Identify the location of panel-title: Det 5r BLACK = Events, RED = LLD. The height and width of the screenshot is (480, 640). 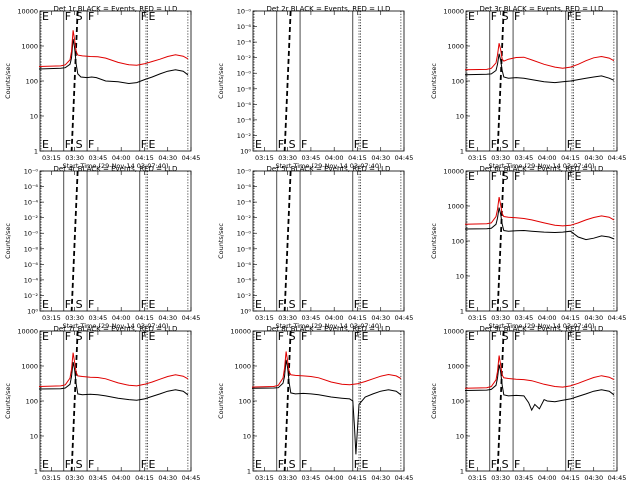
(329, 169).